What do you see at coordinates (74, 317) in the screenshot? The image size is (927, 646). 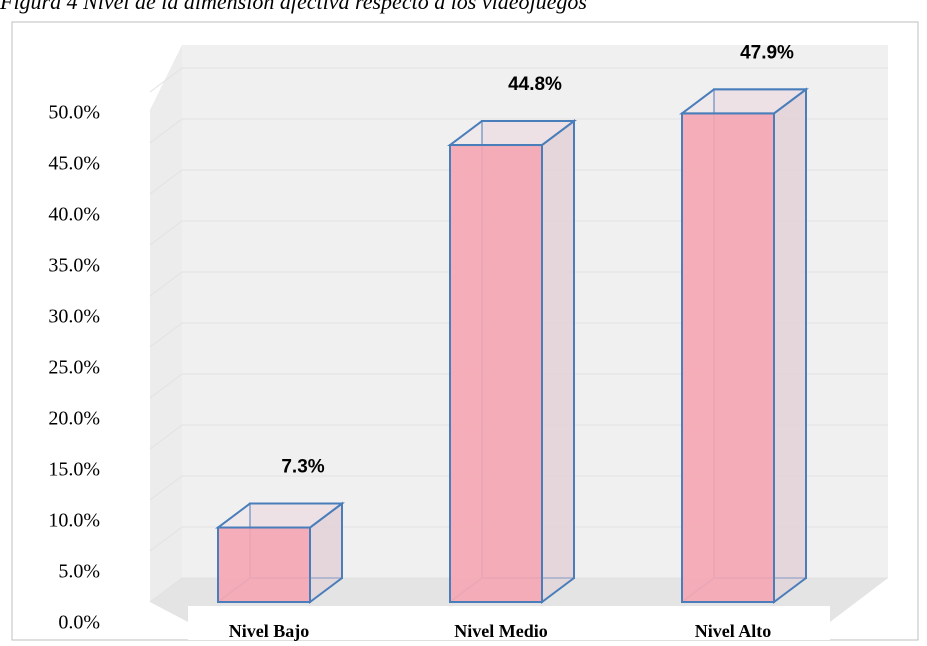 I see `y-tick-label: 30.0%` at bounding box center [74, 317].